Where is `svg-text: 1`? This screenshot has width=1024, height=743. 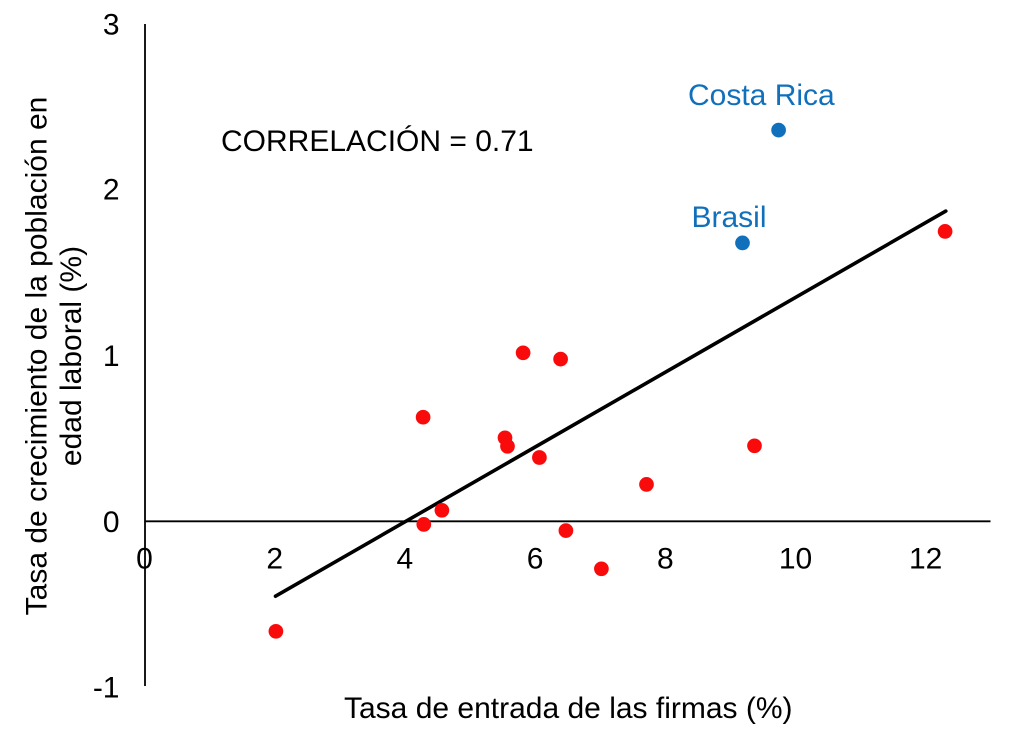
svg-text: 1 is located at coordinates (111, 356).